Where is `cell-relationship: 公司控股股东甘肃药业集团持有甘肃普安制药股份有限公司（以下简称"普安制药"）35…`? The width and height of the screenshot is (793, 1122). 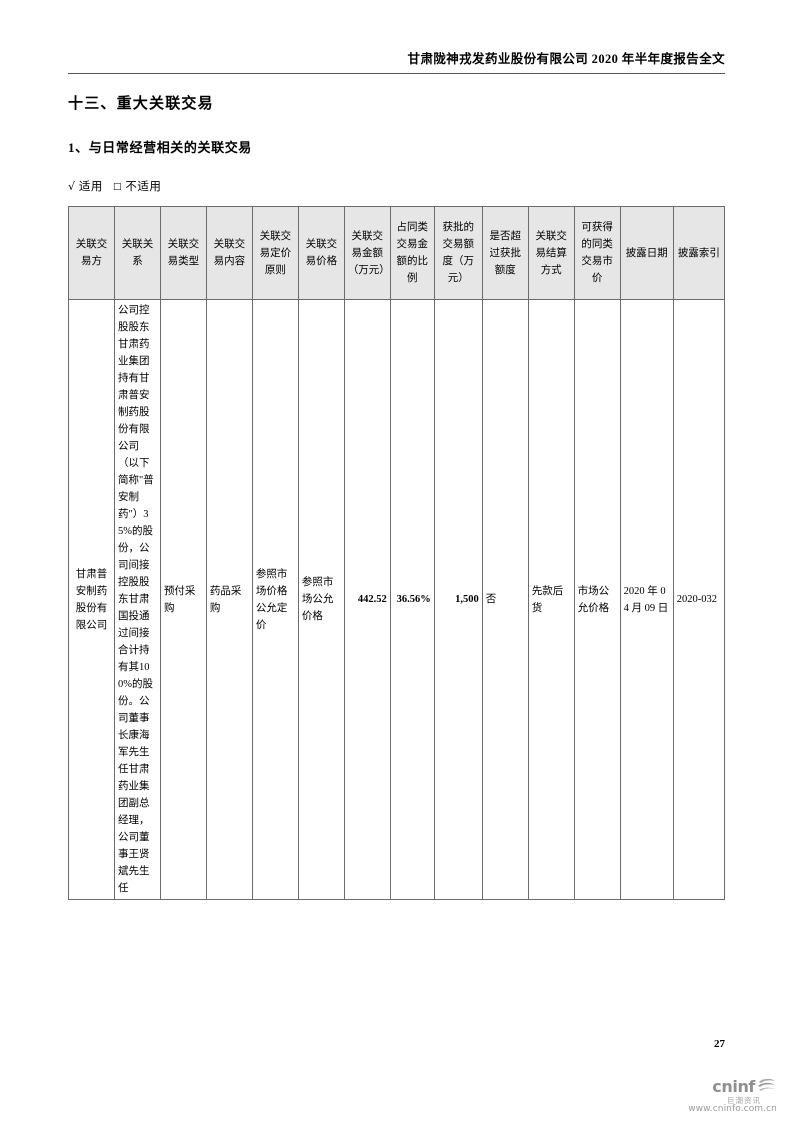
cell-relationship: 公司控股股东甘肃药业集团持有甘肃普安制药股份有限公司（以下简称"普安制药"）35… is located at coordinates (137, 599).